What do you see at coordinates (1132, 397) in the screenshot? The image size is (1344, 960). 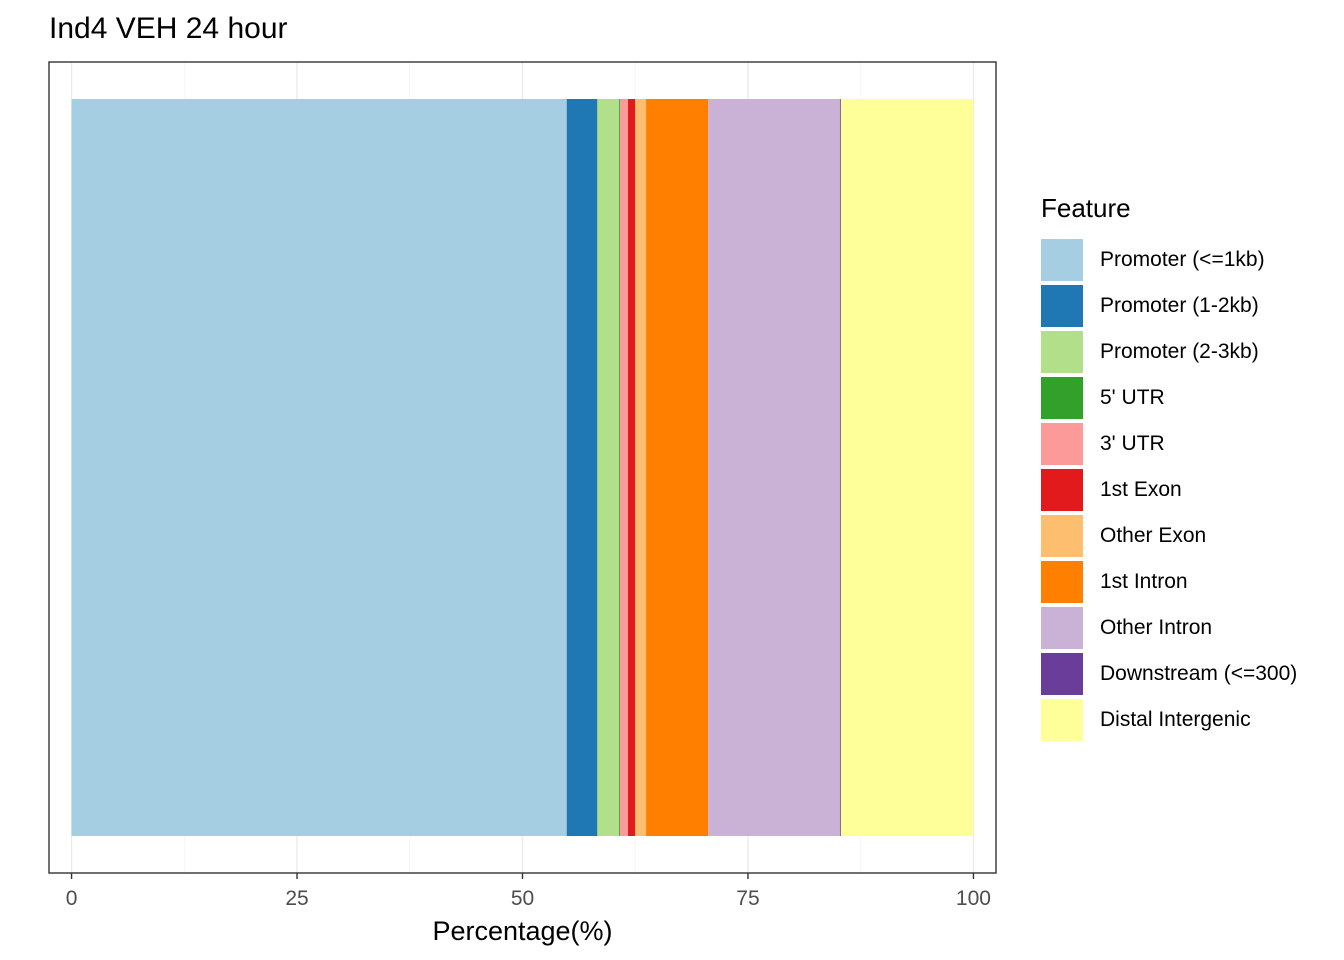 I see `legend-label: 5' UTR` at bounding box center [1132, 397].